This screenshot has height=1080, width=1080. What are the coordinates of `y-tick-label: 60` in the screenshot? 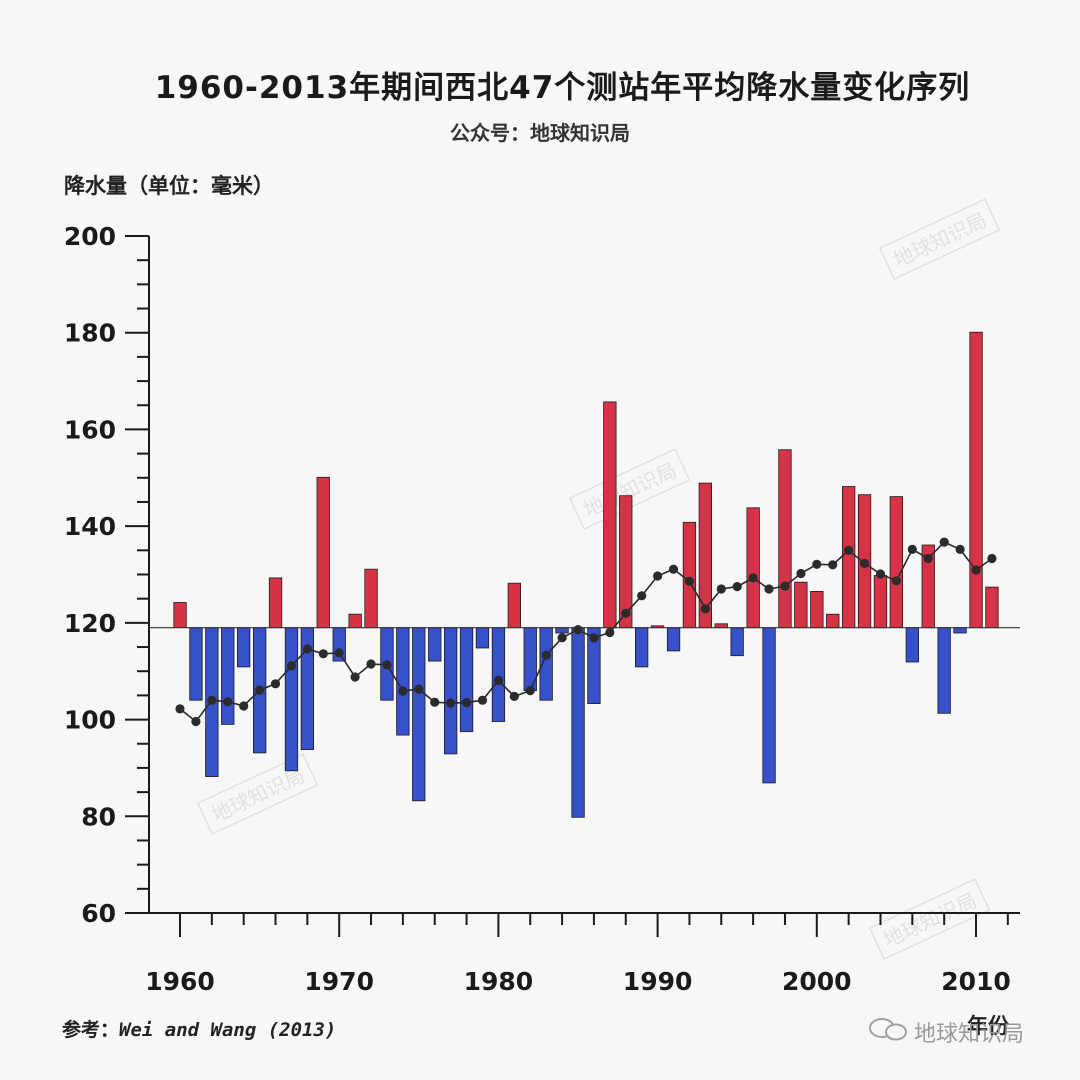 It's located at (98, 913).